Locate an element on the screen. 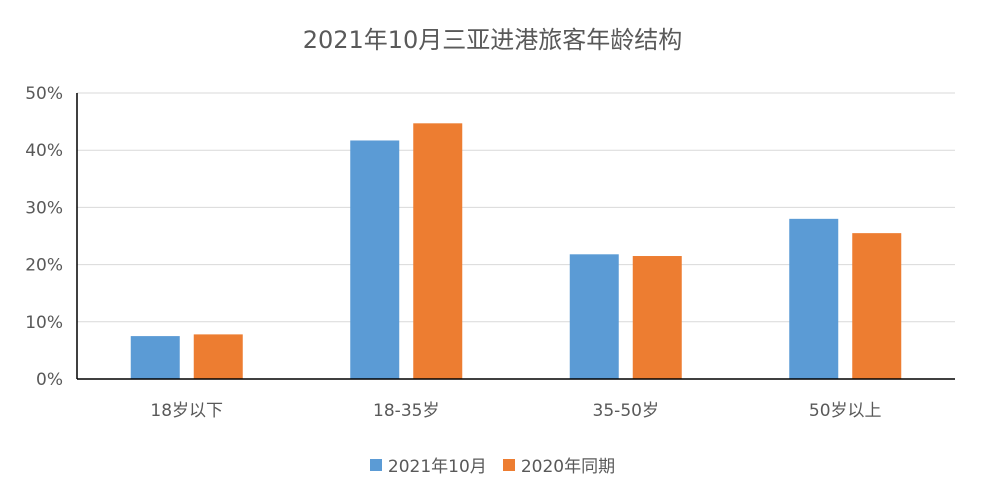  chart-title: 2021年10月三亚进港旅客年龄结构 is located at coordinates (492, 40).